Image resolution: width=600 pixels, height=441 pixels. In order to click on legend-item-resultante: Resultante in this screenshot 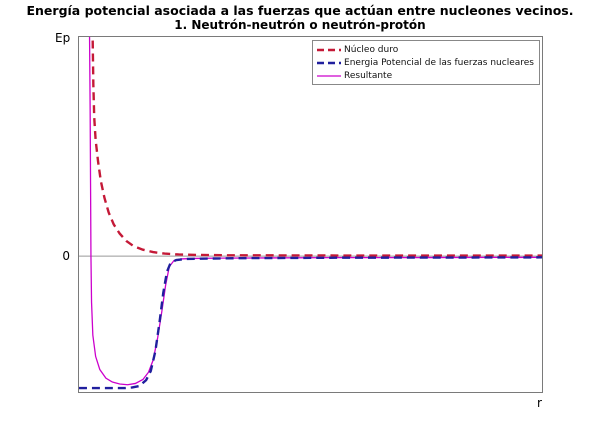, I will do `click(425, 75)`.